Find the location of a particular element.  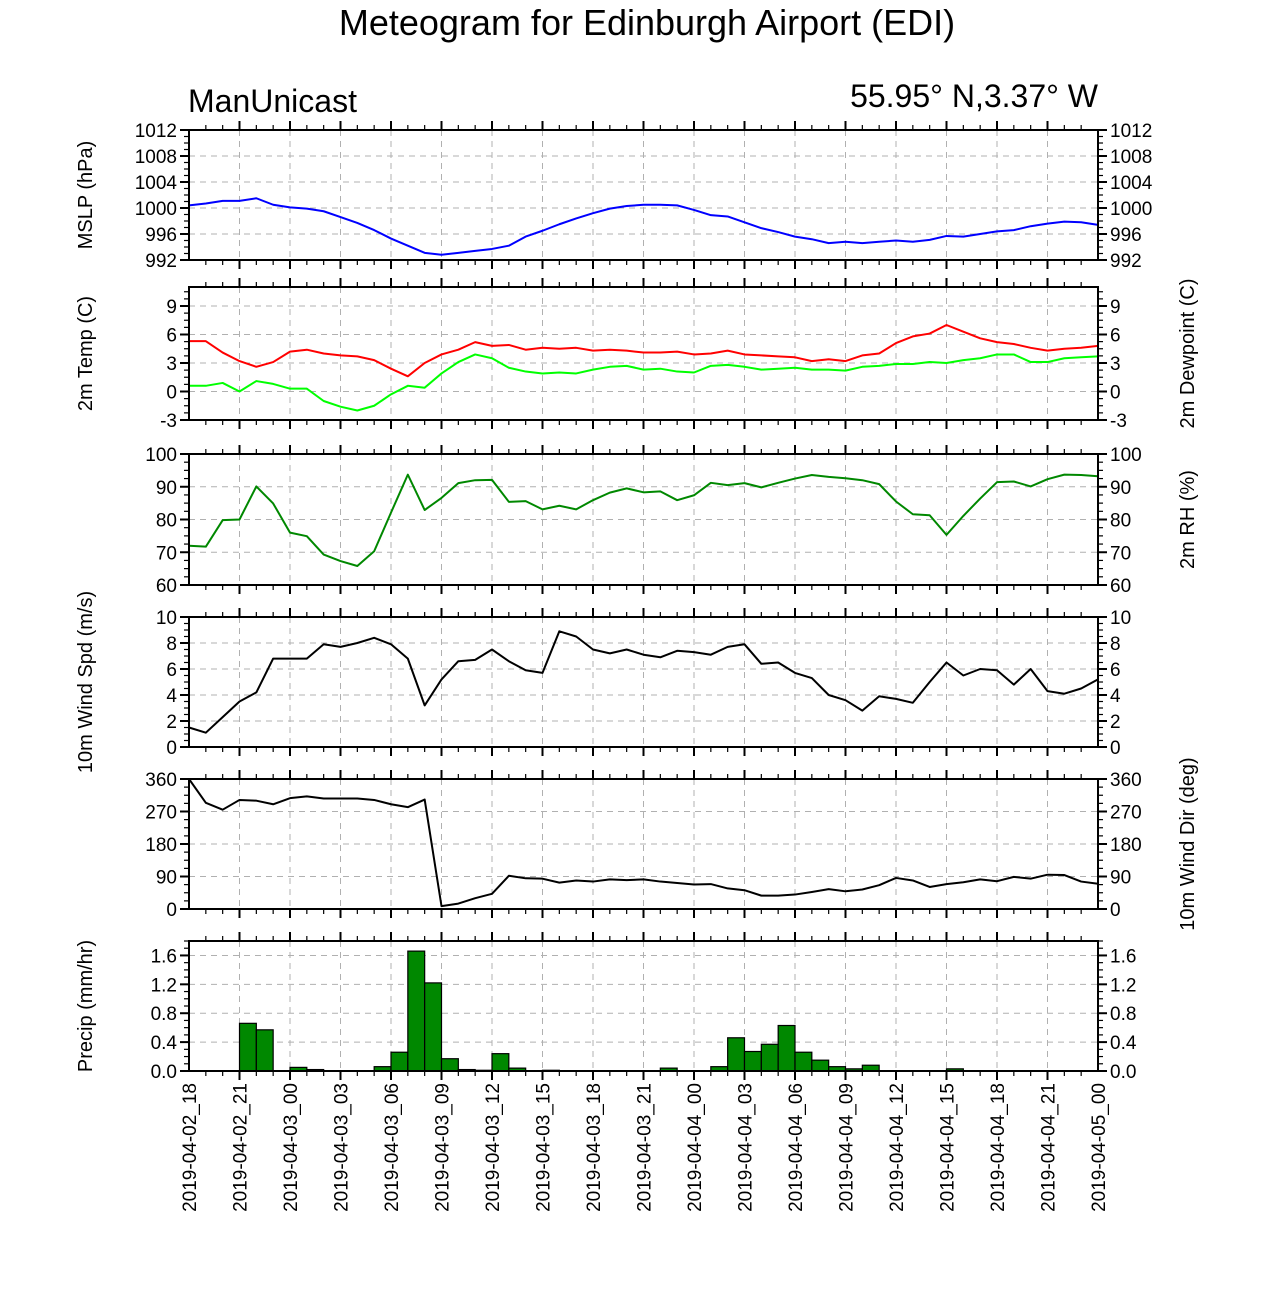

y-axis-label-left: 10m Wind Spd (m/s) is located at coordinates (86, 682).